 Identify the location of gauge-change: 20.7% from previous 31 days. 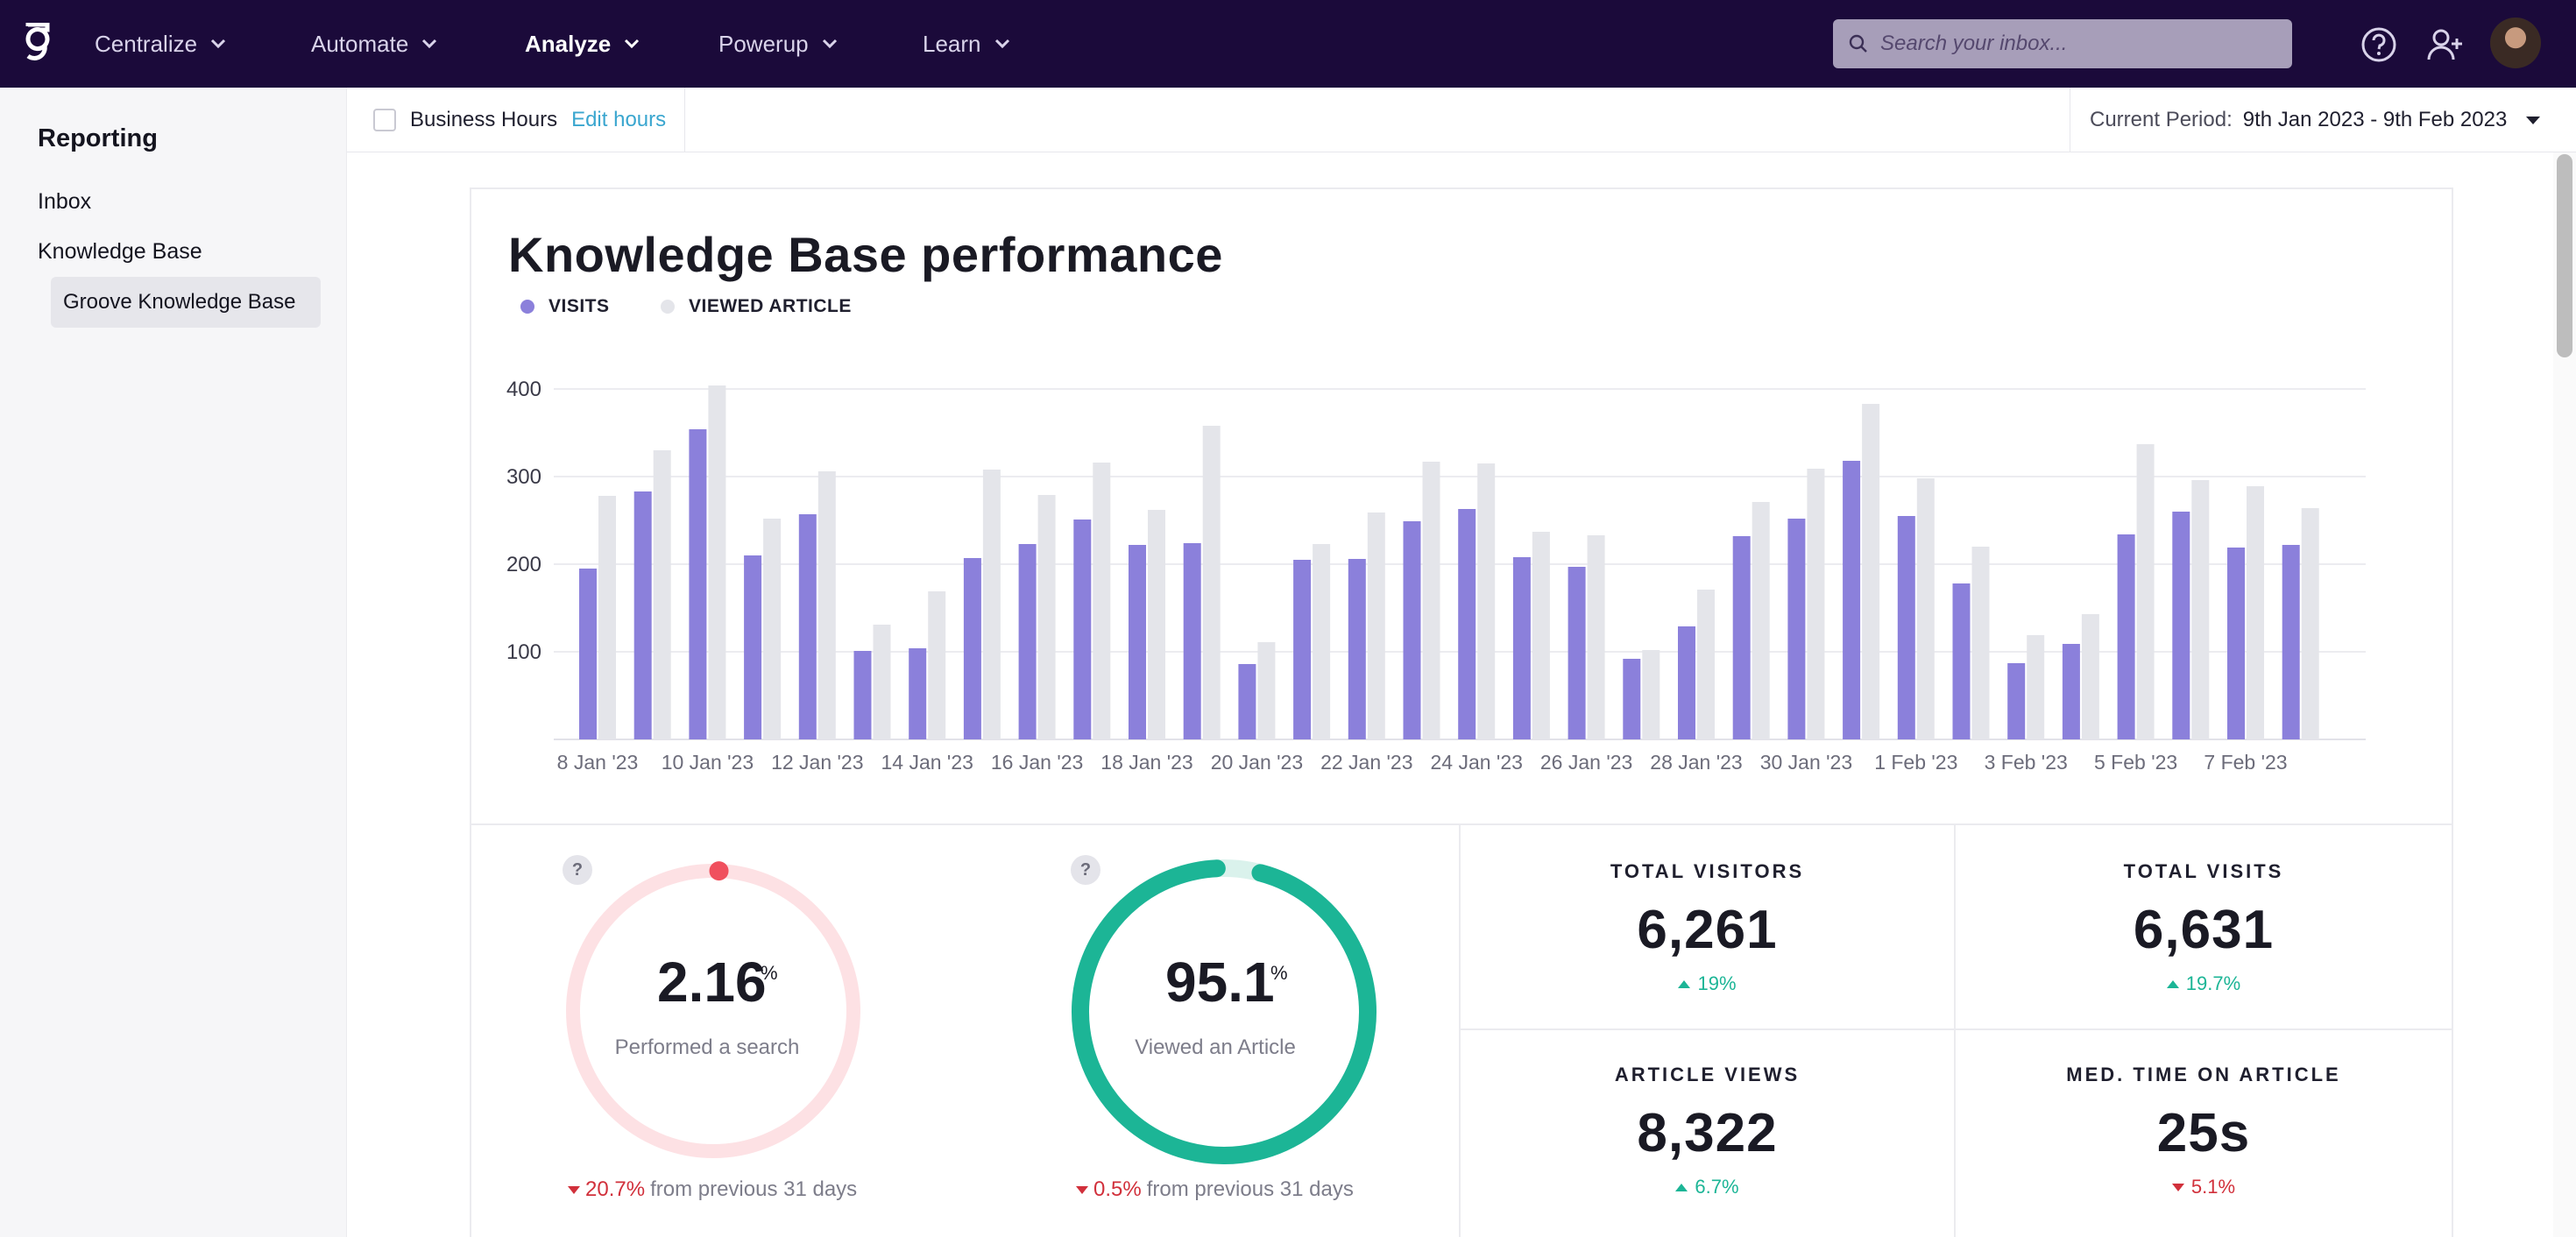
(712, 1189).